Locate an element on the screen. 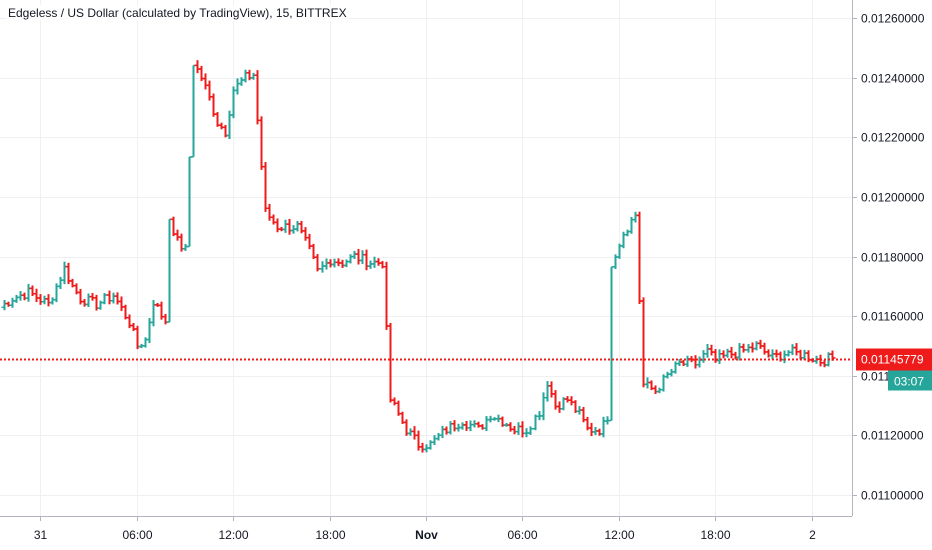  countdown-label: 03:07 is located at coordinates (909, 382).